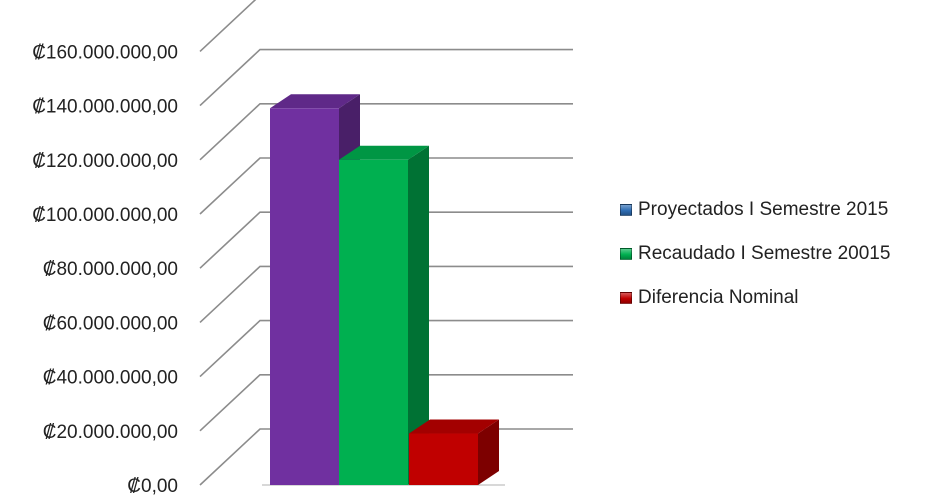  What do you see at coordinates (105, 215) in the screenshot?
I see `y-tick-label: ₡100.000.000,00` at bounding box center [105, 215].